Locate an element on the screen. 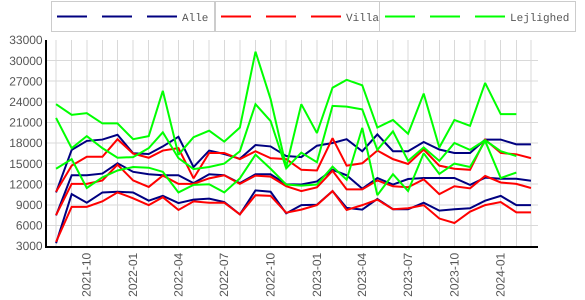 The image size is (585, 300). legend-label: Alle is located at coordinates (195, 18).